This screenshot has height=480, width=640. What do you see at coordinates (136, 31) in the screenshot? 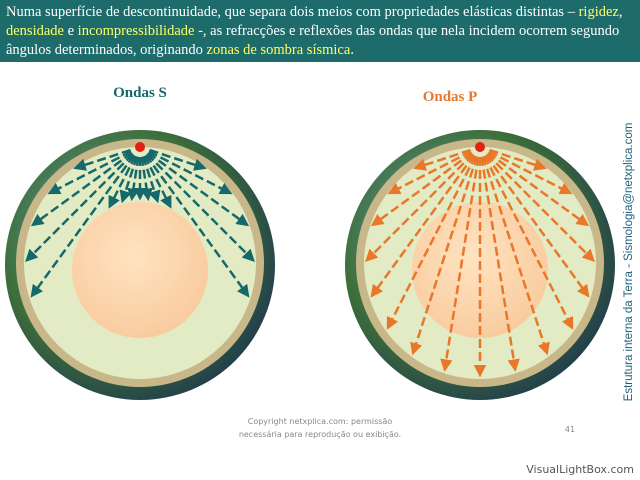
I see `header-segment: incompressibilidade` at bounding box center [136, 31].